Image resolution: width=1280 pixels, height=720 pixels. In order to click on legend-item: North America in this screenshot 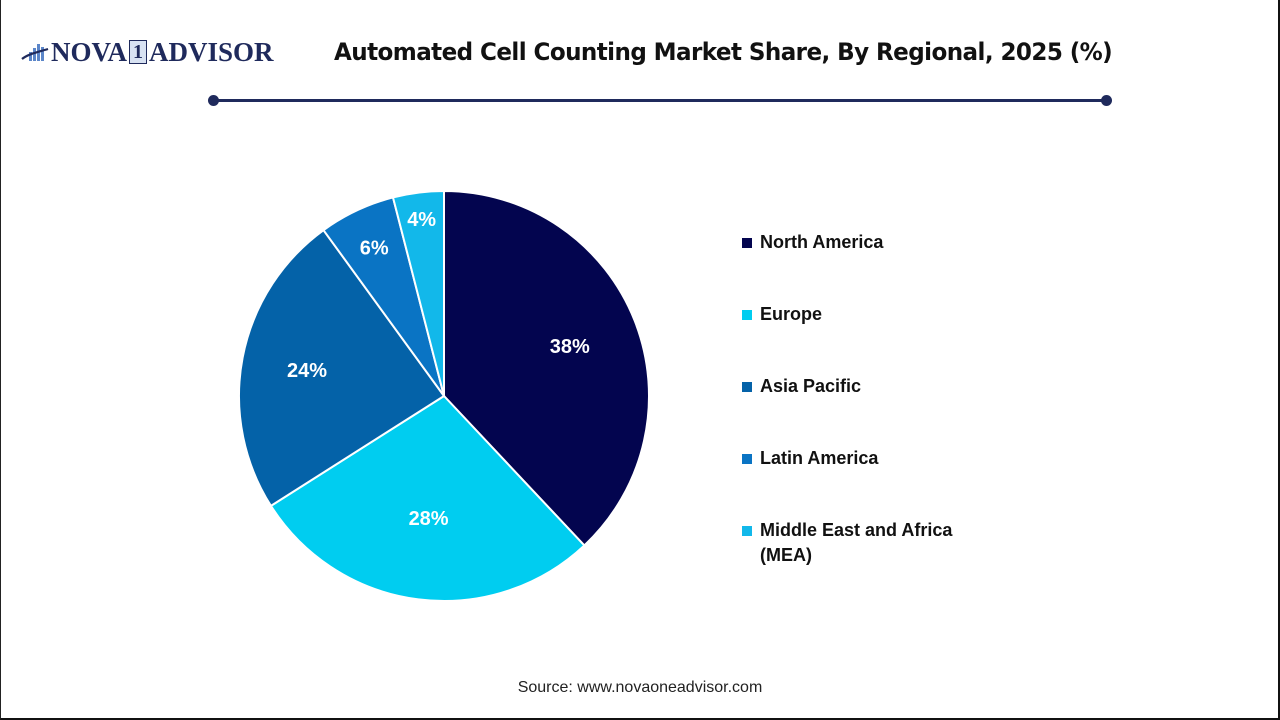, I will do `click(882, 242)`.